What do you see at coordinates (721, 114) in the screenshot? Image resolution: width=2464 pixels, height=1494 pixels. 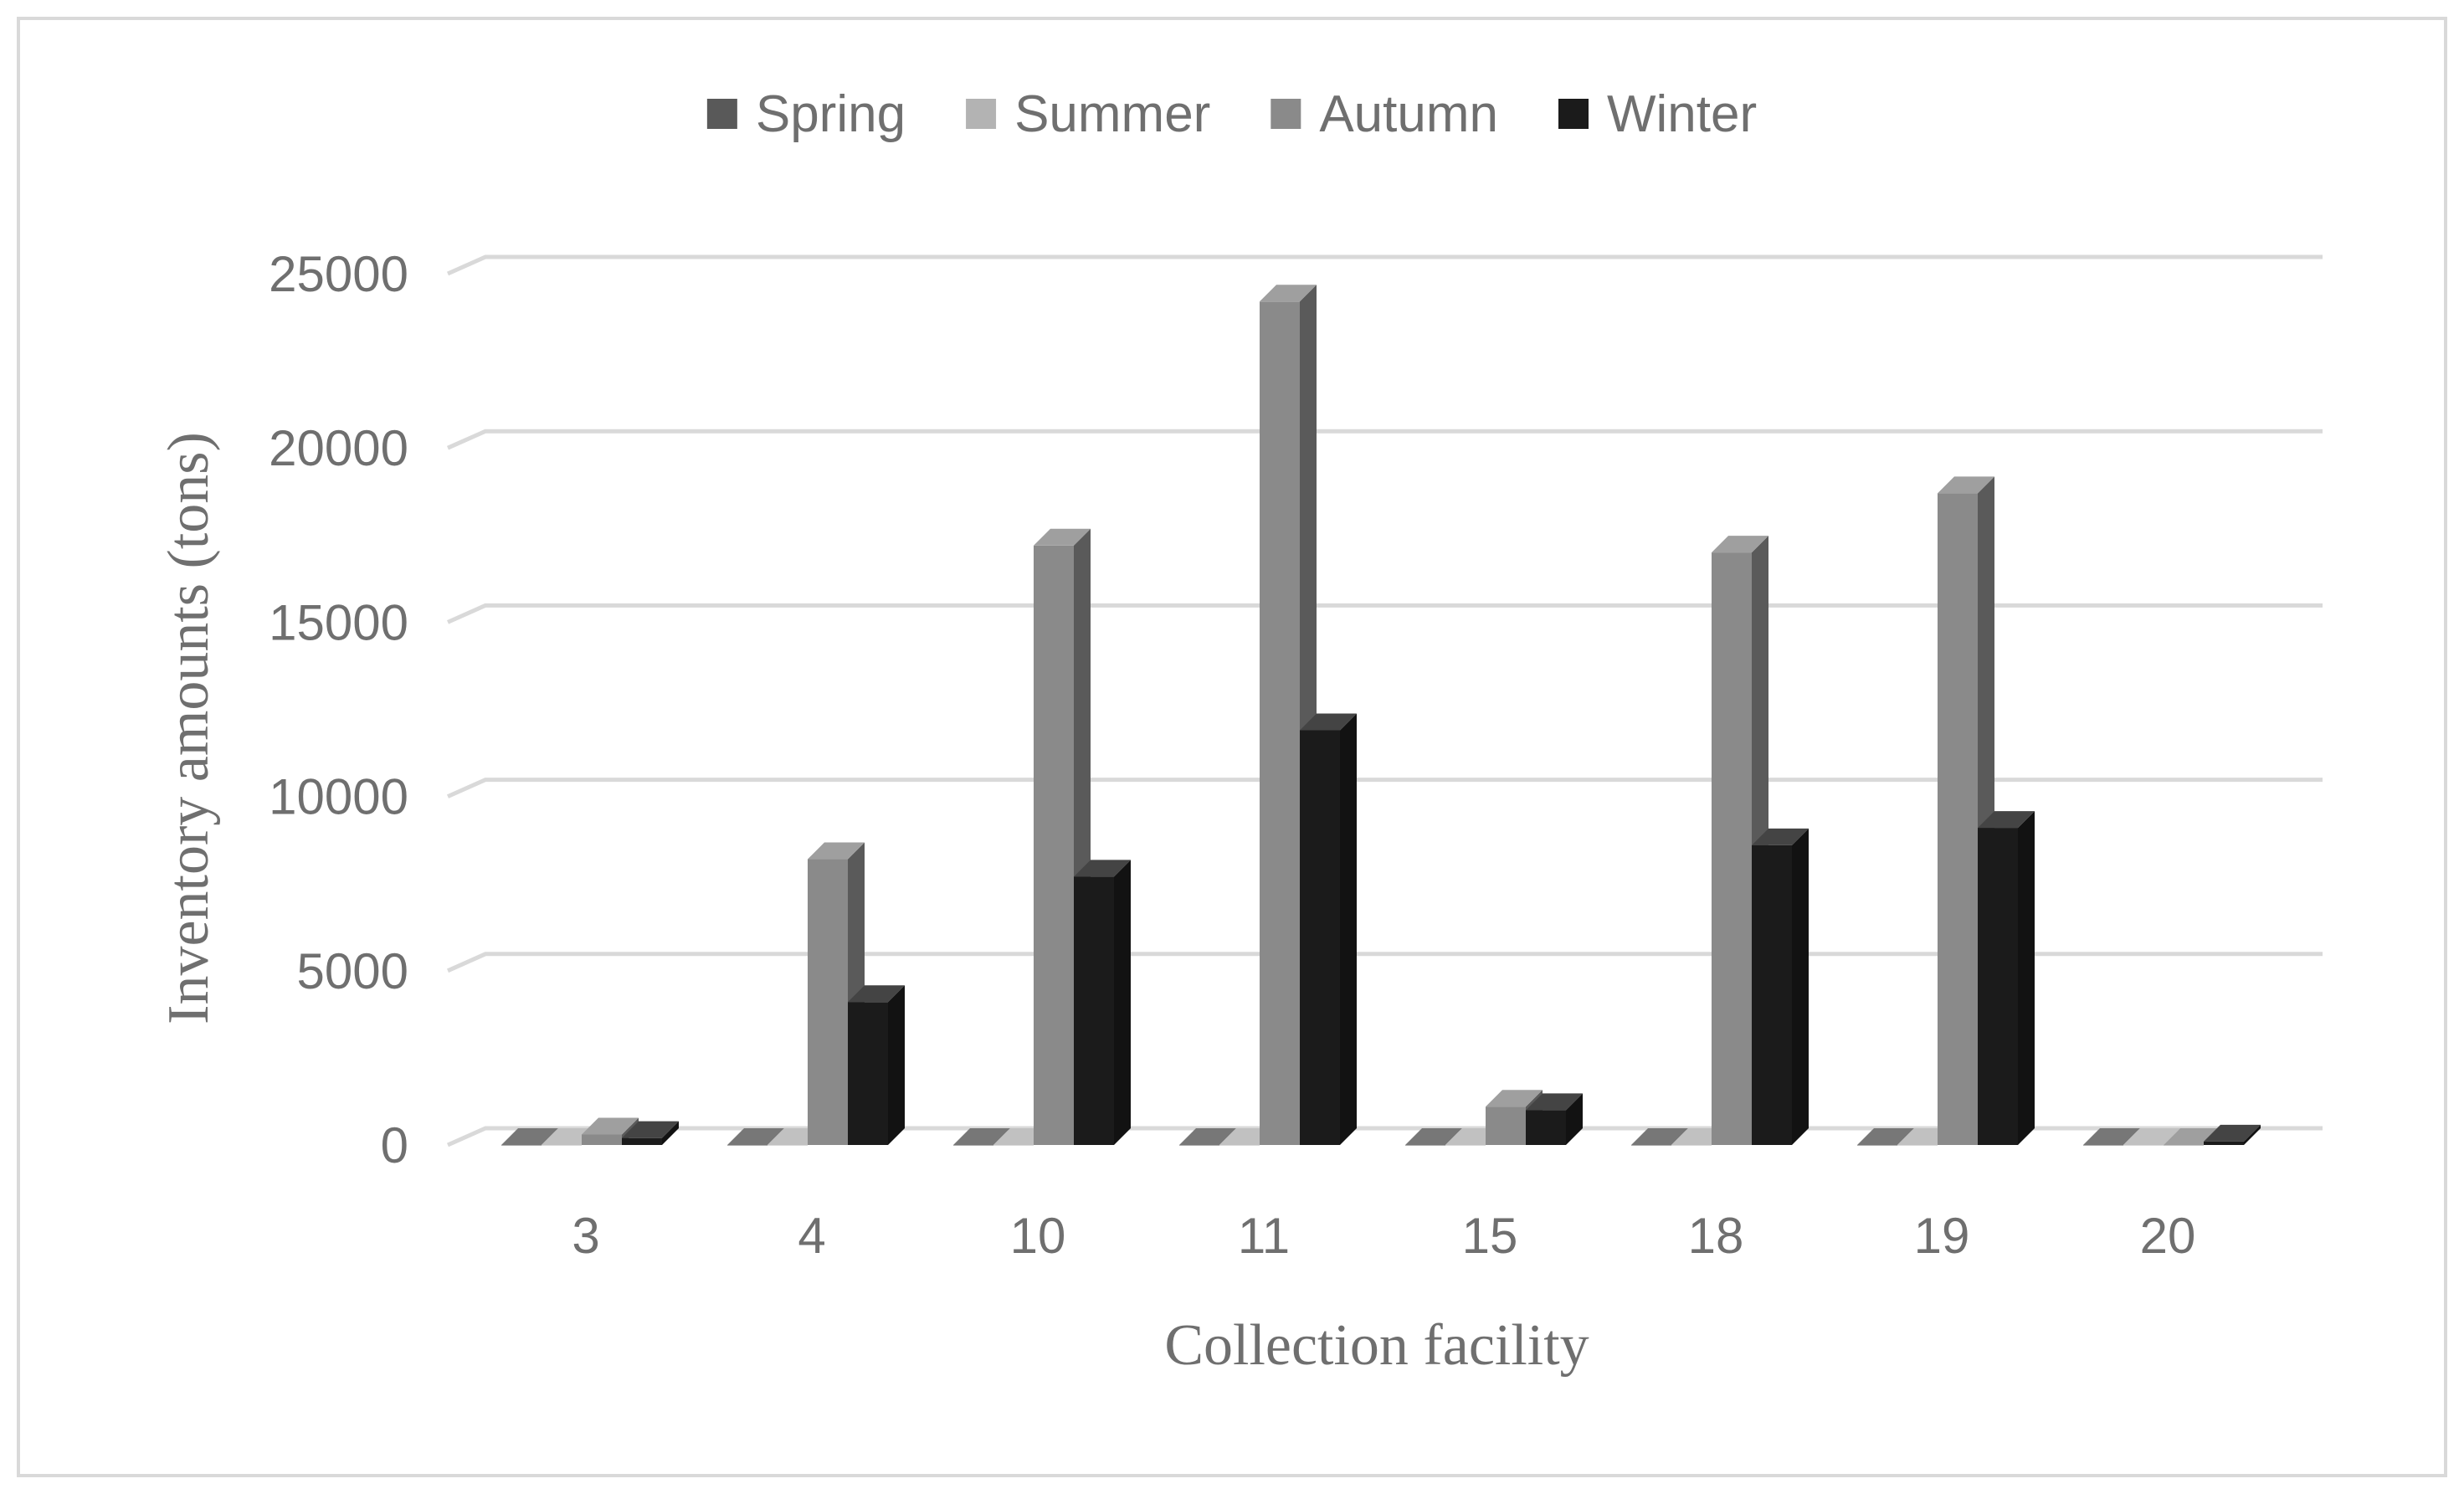 I see `legend-swatch-spring` at bounding box center [721, 114].